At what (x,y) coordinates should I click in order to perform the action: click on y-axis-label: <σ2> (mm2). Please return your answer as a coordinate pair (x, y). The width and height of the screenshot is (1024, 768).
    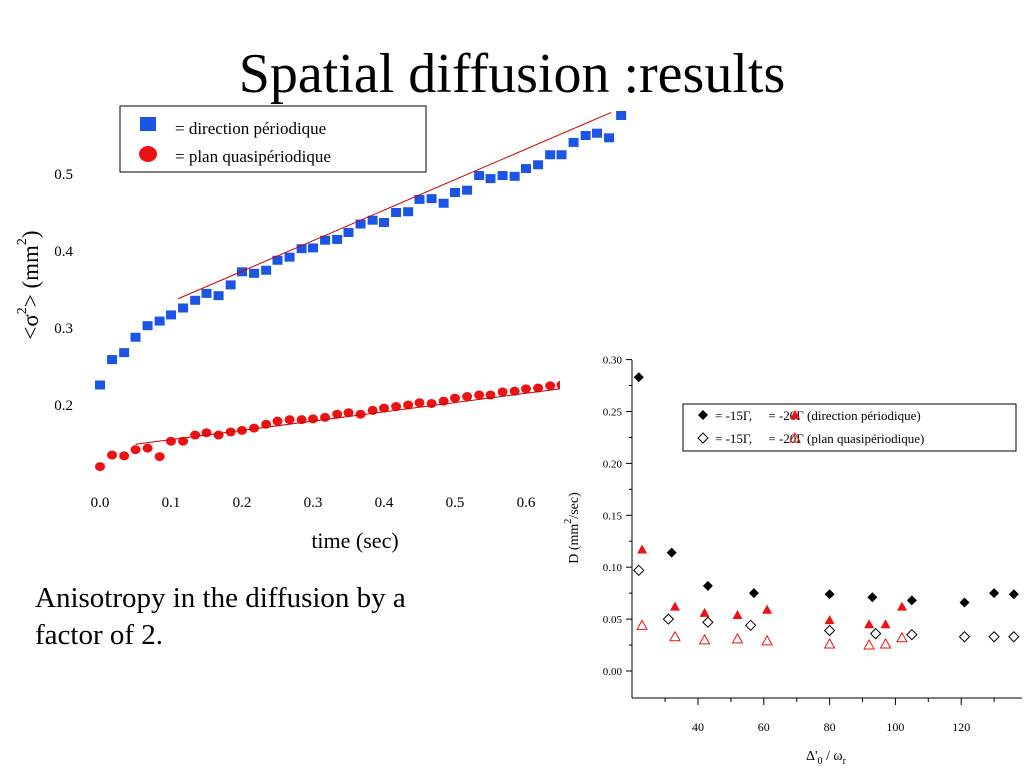
    Looking at the image, I should click on (29, 284).